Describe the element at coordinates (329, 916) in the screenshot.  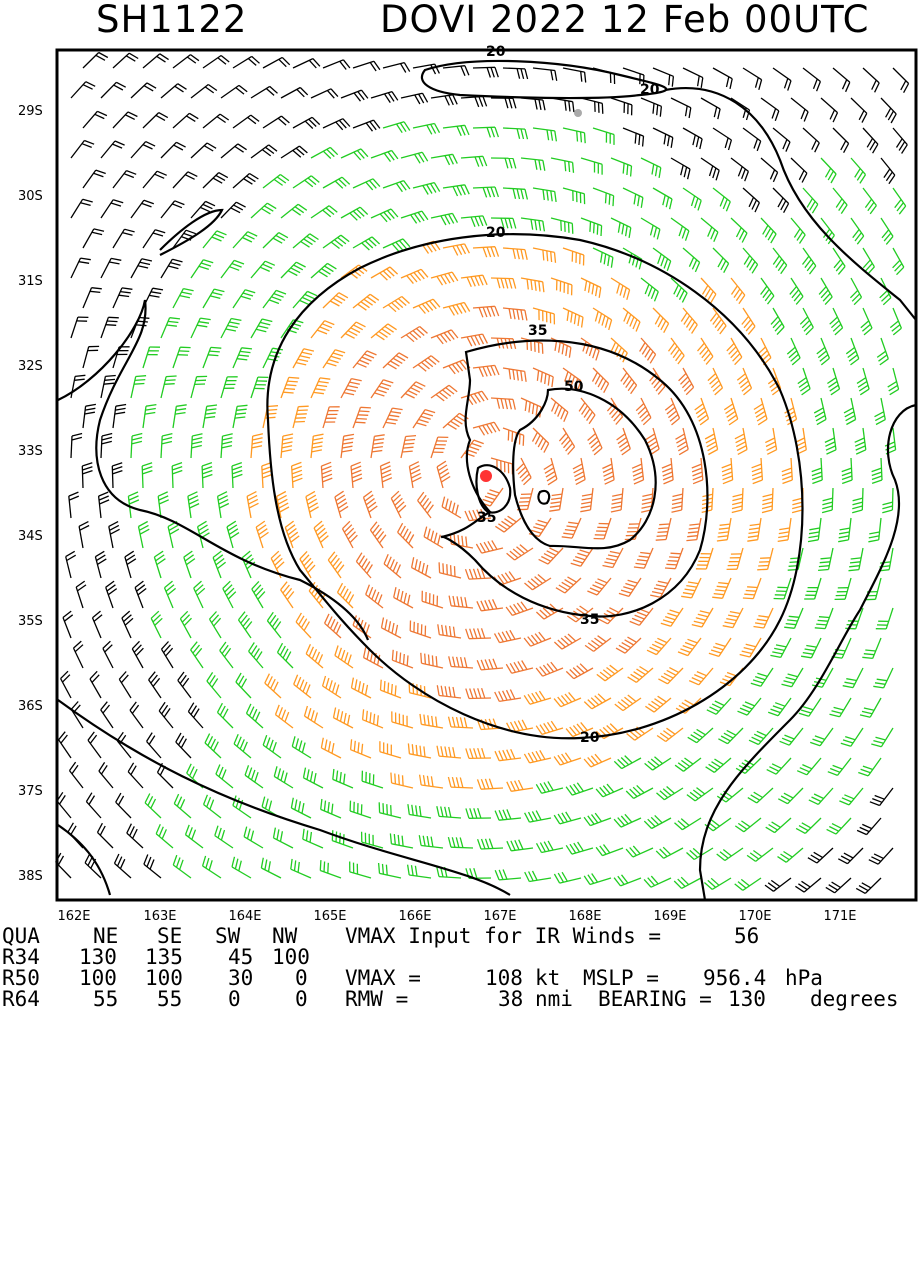
I see `lon-label: 165E` at that location.